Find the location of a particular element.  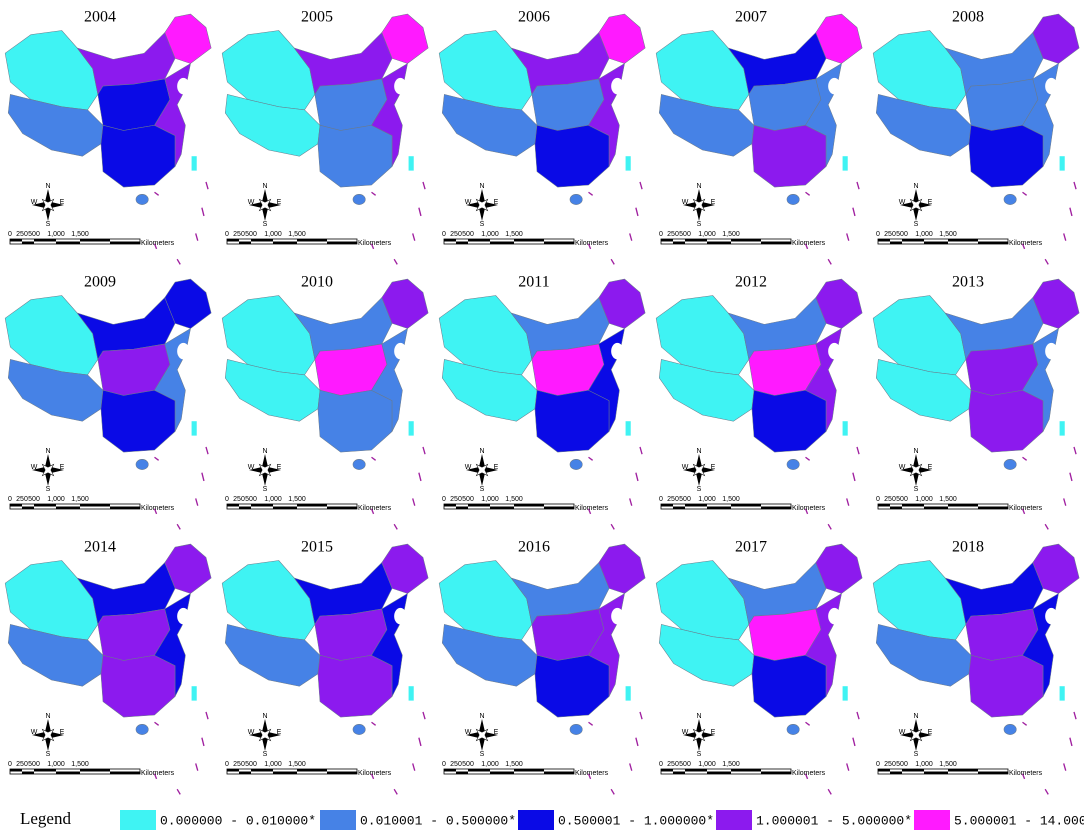

map-panel: 2013 N S E W 0 250 500 1,000 1,500 Kilometers is located at coordinates (976, 402).